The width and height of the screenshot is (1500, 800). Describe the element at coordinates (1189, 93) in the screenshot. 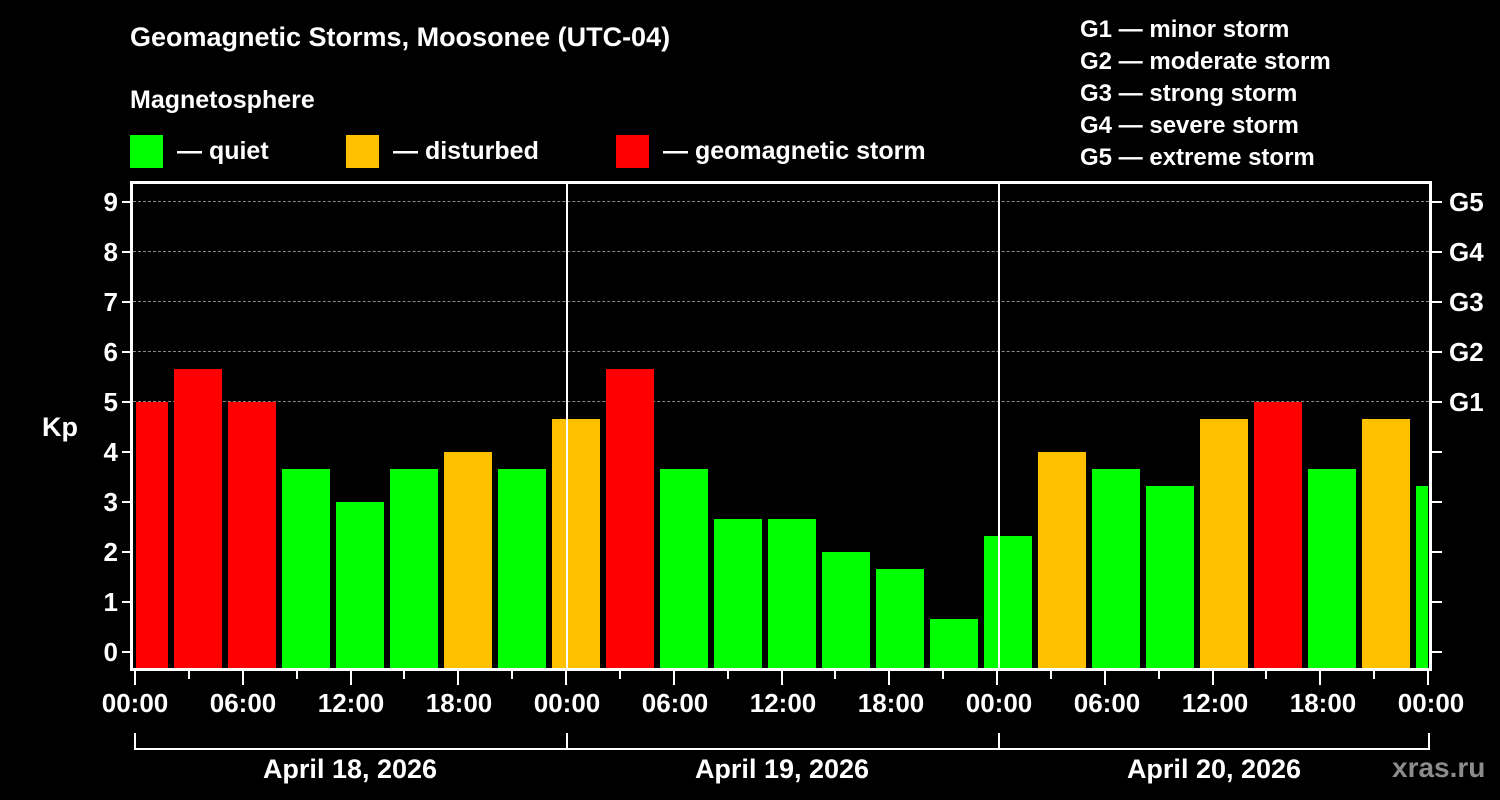

I see `g-scale-item: G3 — strong storm` at that location.